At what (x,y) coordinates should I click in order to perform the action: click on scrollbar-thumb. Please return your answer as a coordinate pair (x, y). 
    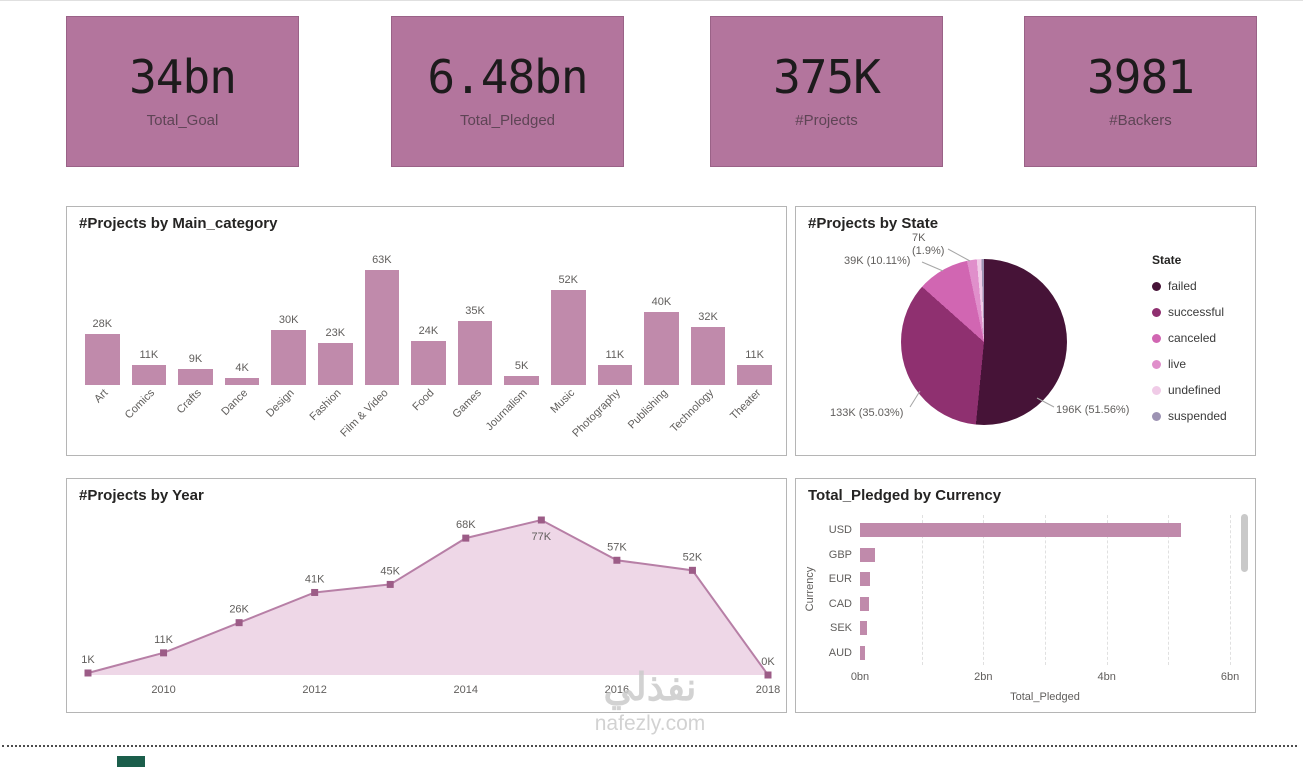
    Looking at the image, I should click on (1244, 543).